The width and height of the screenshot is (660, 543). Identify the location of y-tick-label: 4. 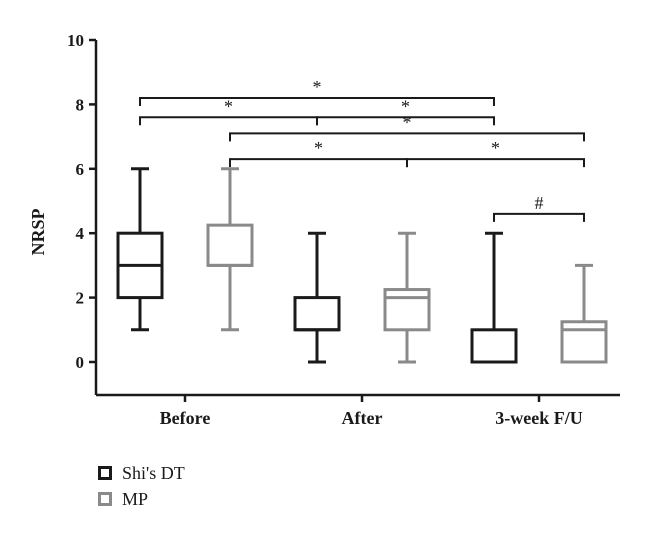
(80, 233).